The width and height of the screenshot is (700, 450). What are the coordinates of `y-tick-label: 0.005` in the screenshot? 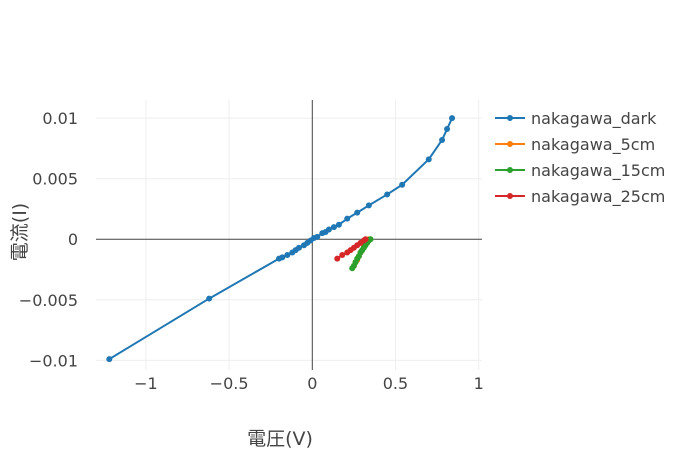 It's located at (55, 179).